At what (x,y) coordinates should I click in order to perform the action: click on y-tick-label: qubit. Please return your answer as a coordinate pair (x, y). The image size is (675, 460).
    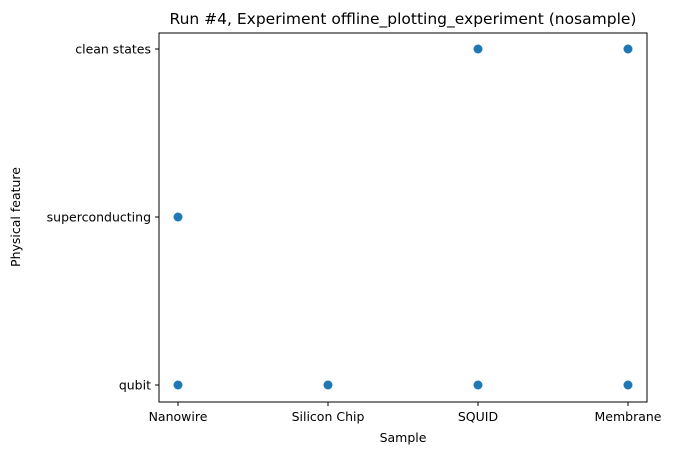
    Looking at the image, I should click on (135, 385).